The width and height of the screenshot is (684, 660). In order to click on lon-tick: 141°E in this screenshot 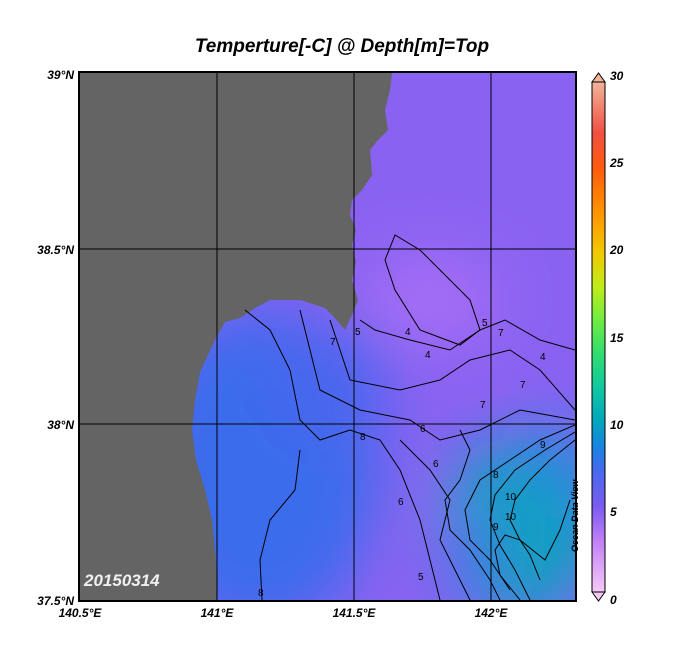, I will do `click(217, 613)`.